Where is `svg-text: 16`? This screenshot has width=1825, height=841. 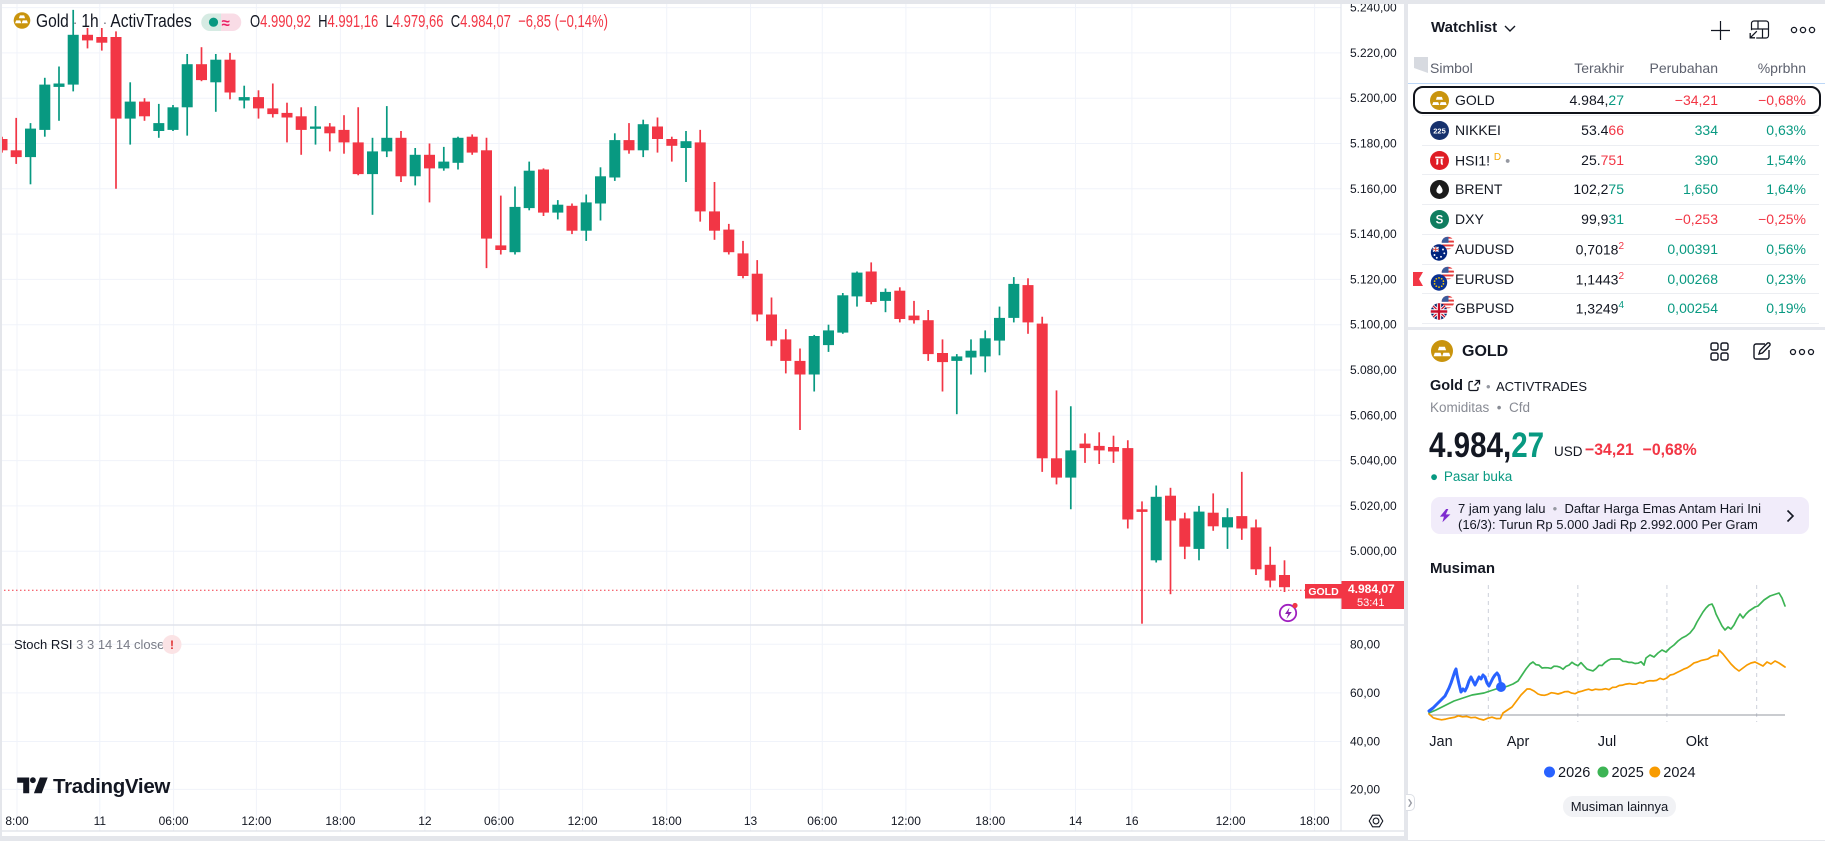
svg-text: 16 is located at coordinates (1132, 821).